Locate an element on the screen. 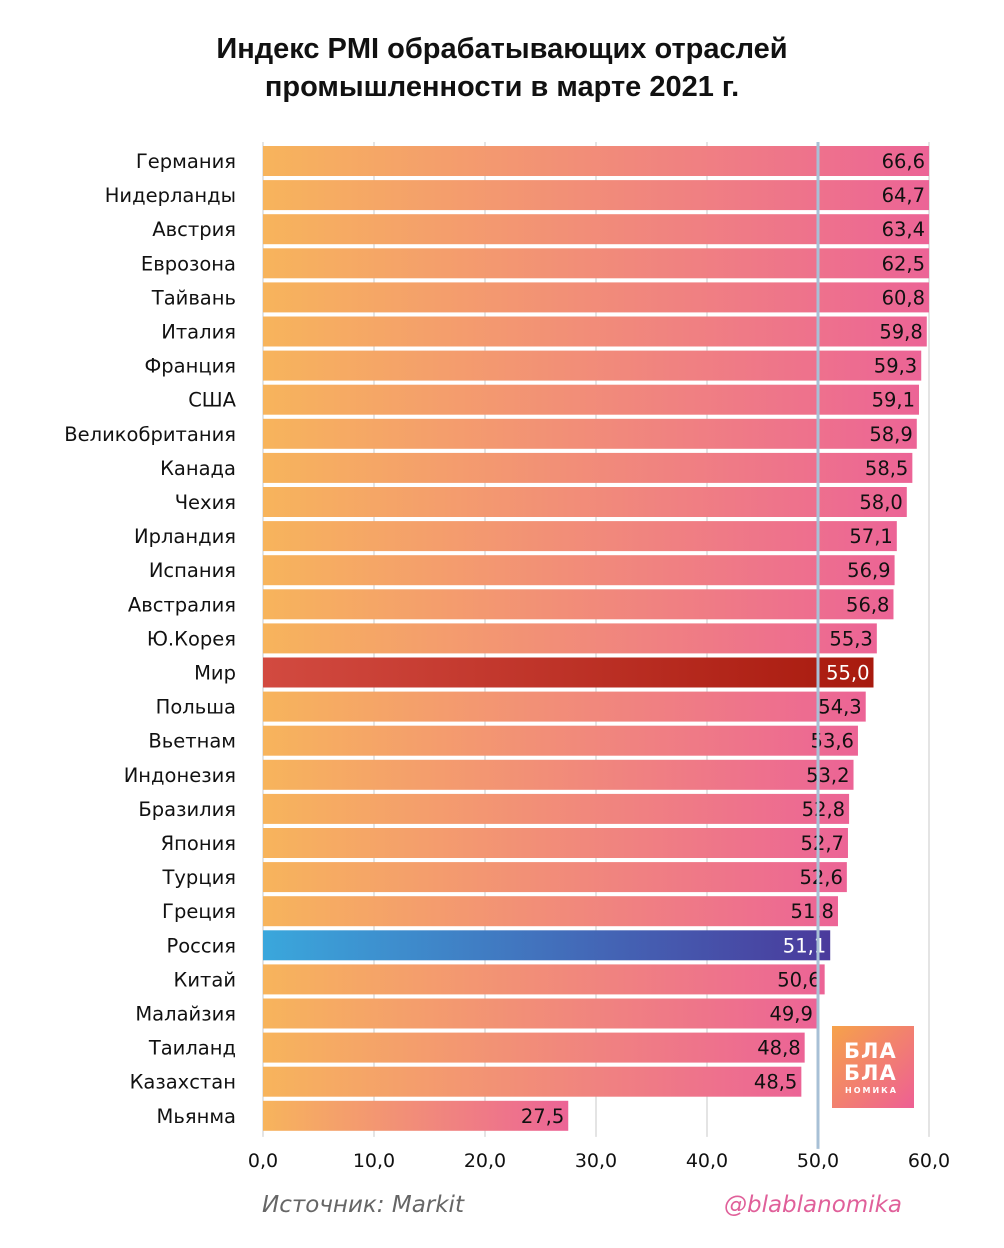  value-label: 55,3 is located at coordinates (850, 638).